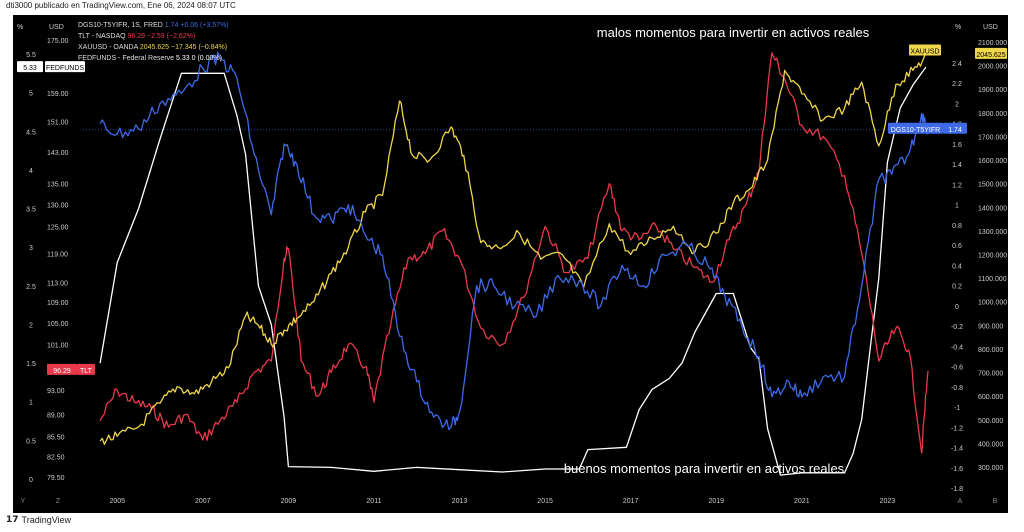 The width and height of the screenshot is (1024, 532). Describe the element at coordinates (992, 303) in the screenshot. I see `gold-tick-label: 1000.000` at that location.